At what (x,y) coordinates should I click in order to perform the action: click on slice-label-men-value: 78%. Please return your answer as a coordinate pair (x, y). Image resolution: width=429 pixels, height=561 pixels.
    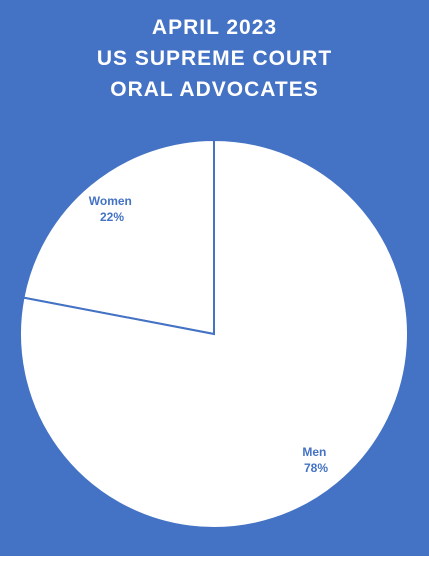
    Looking at the image, I should click on (316, 468).